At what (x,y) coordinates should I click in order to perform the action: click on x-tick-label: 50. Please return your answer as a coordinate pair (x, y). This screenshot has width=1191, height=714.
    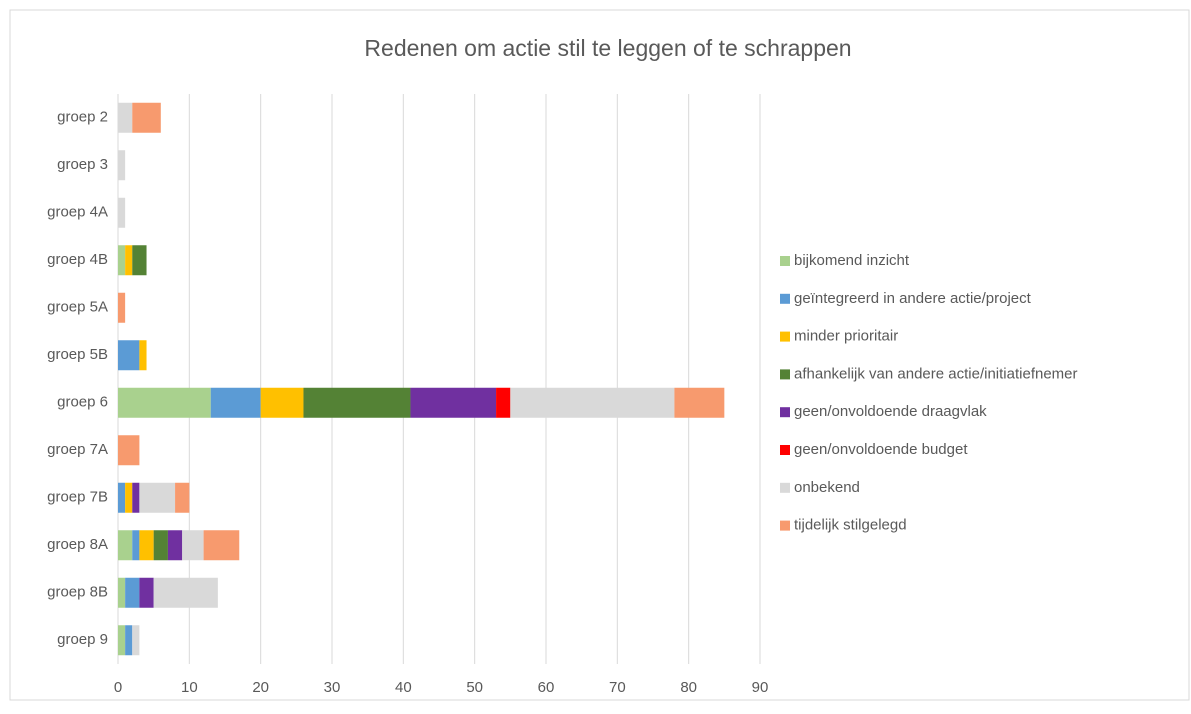
    Looking at the image, I should click on (474, 687).